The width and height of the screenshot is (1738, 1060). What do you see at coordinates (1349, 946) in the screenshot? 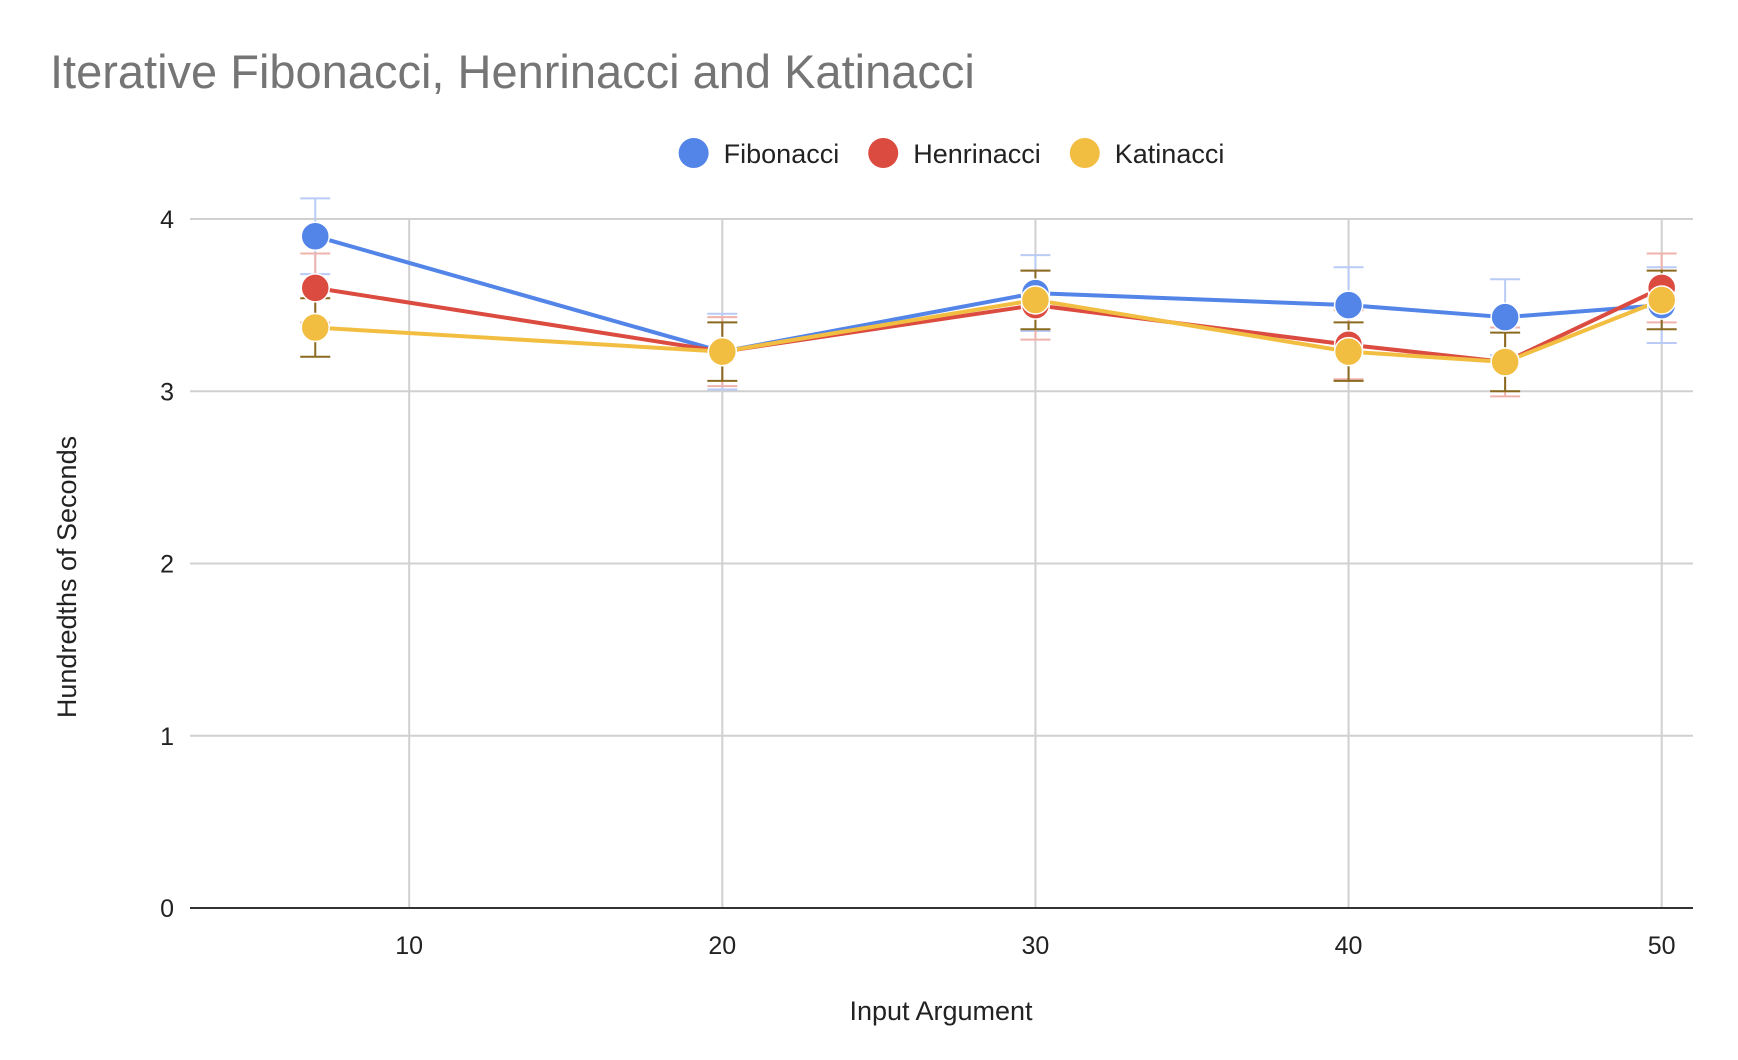
I see `x-tick-label: 40` at bounding box center [1349, 946].